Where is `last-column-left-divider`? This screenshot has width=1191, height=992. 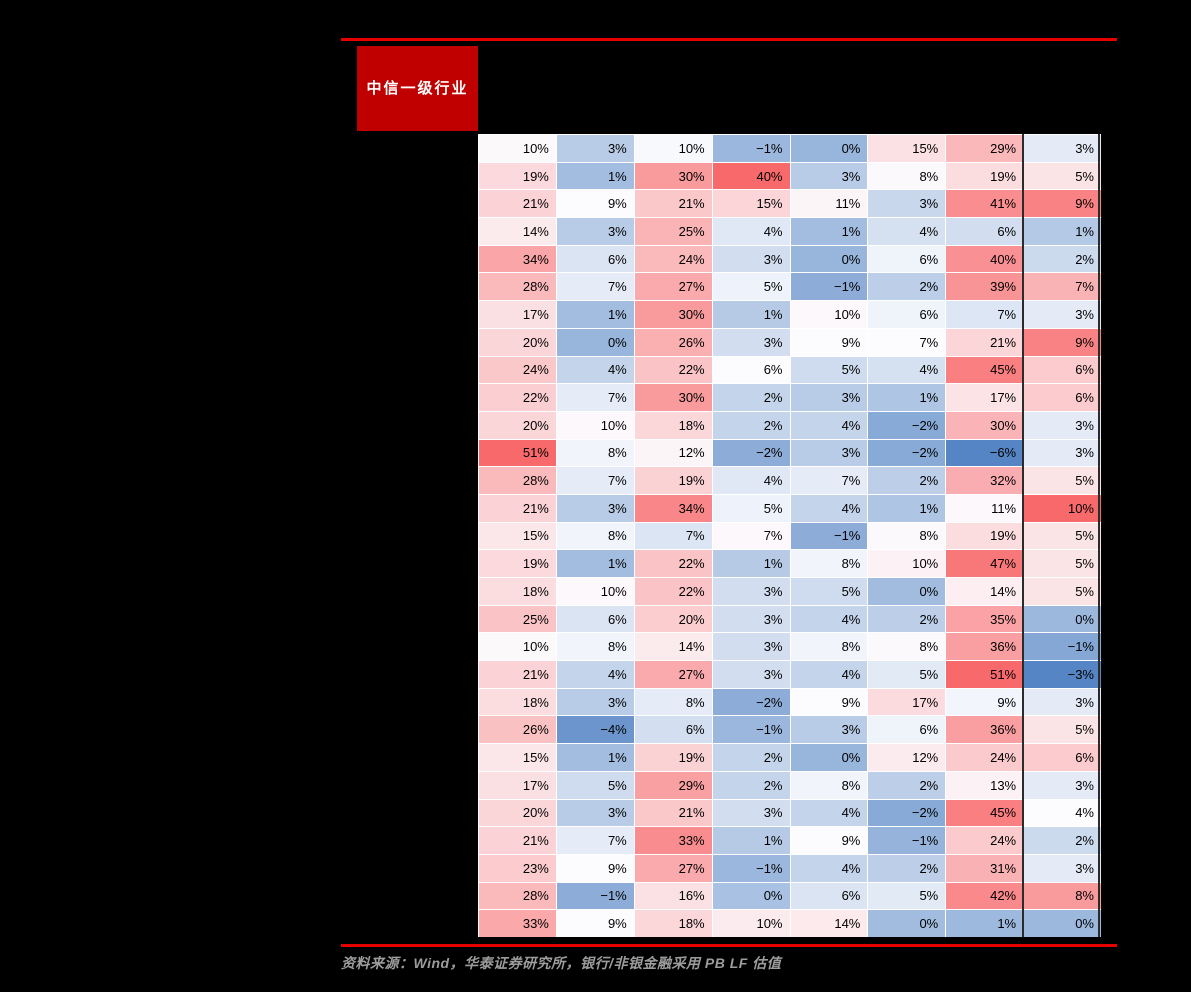
last-column-left-divider is located at coordinates (1023, 535).